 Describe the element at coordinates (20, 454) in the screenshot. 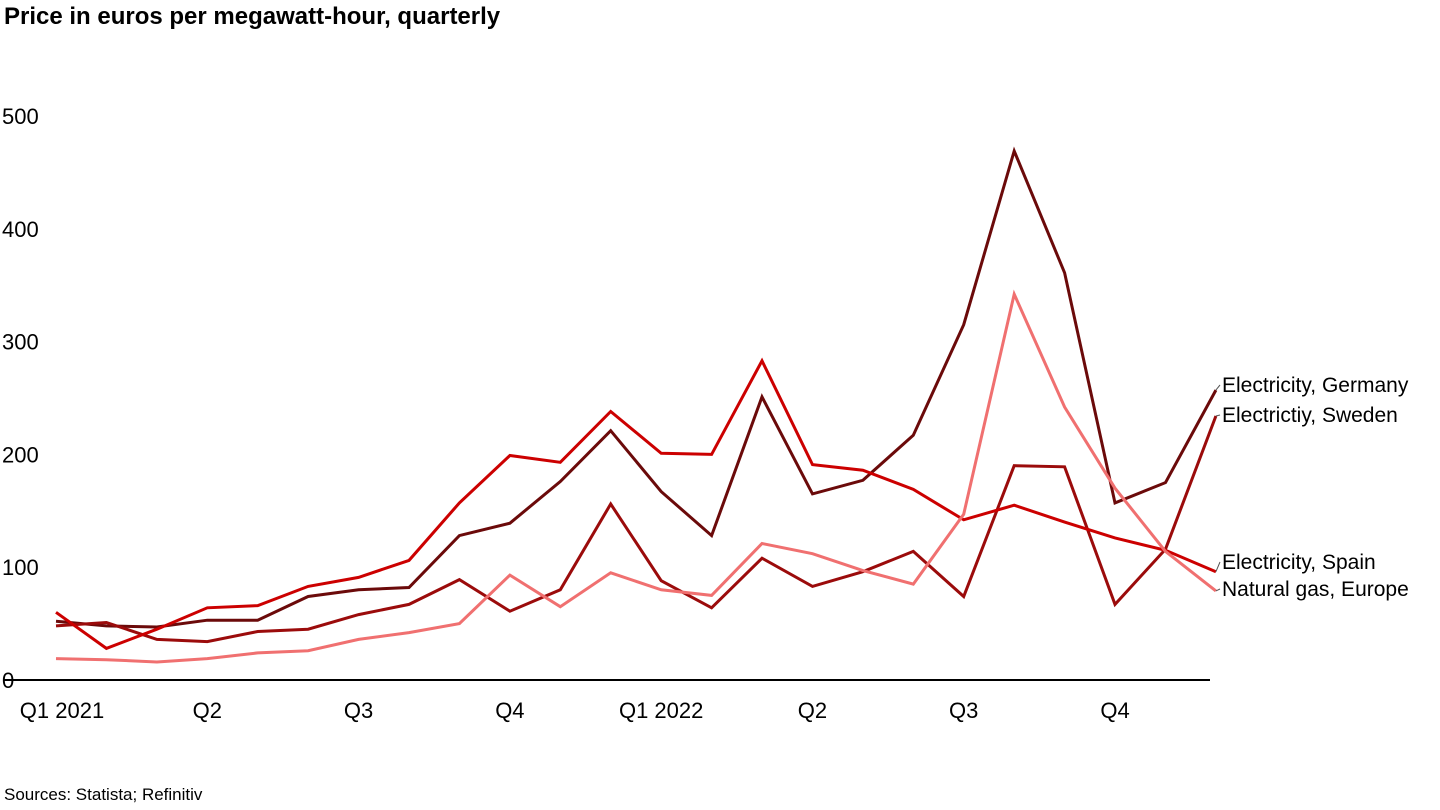

I see `y-tick-label: 200` at that location.